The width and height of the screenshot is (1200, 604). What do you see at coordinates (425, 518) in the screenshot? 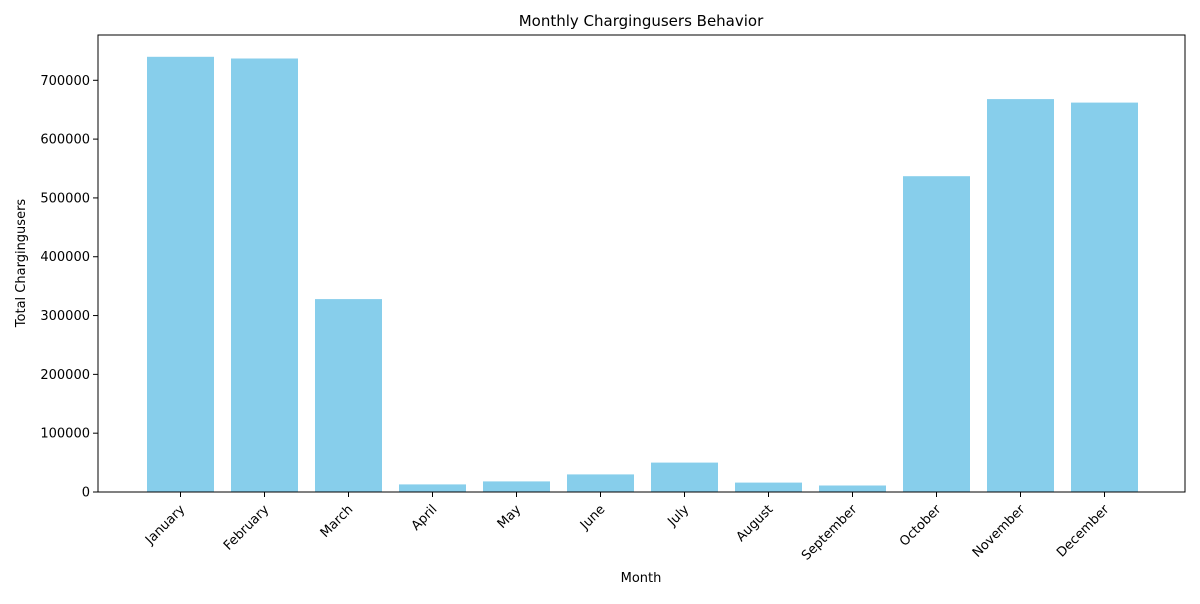
I see `x-tick-label: April` at bounding box center [425, 518].